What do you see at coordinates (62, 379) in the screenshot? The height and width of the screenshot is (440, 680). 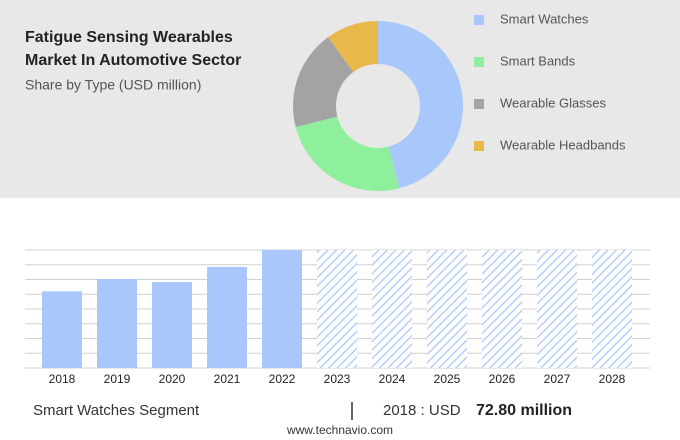 I see `x-tick-label: 2018` at bounding box center [62, 379].